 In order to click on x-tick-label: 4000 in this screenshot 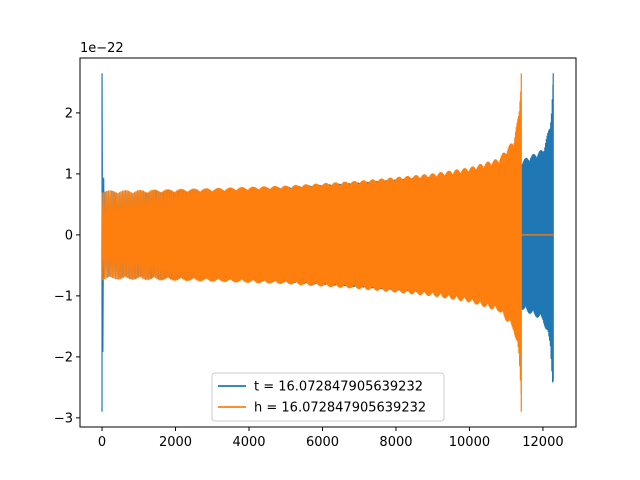, I will do `click(248, 442)`.